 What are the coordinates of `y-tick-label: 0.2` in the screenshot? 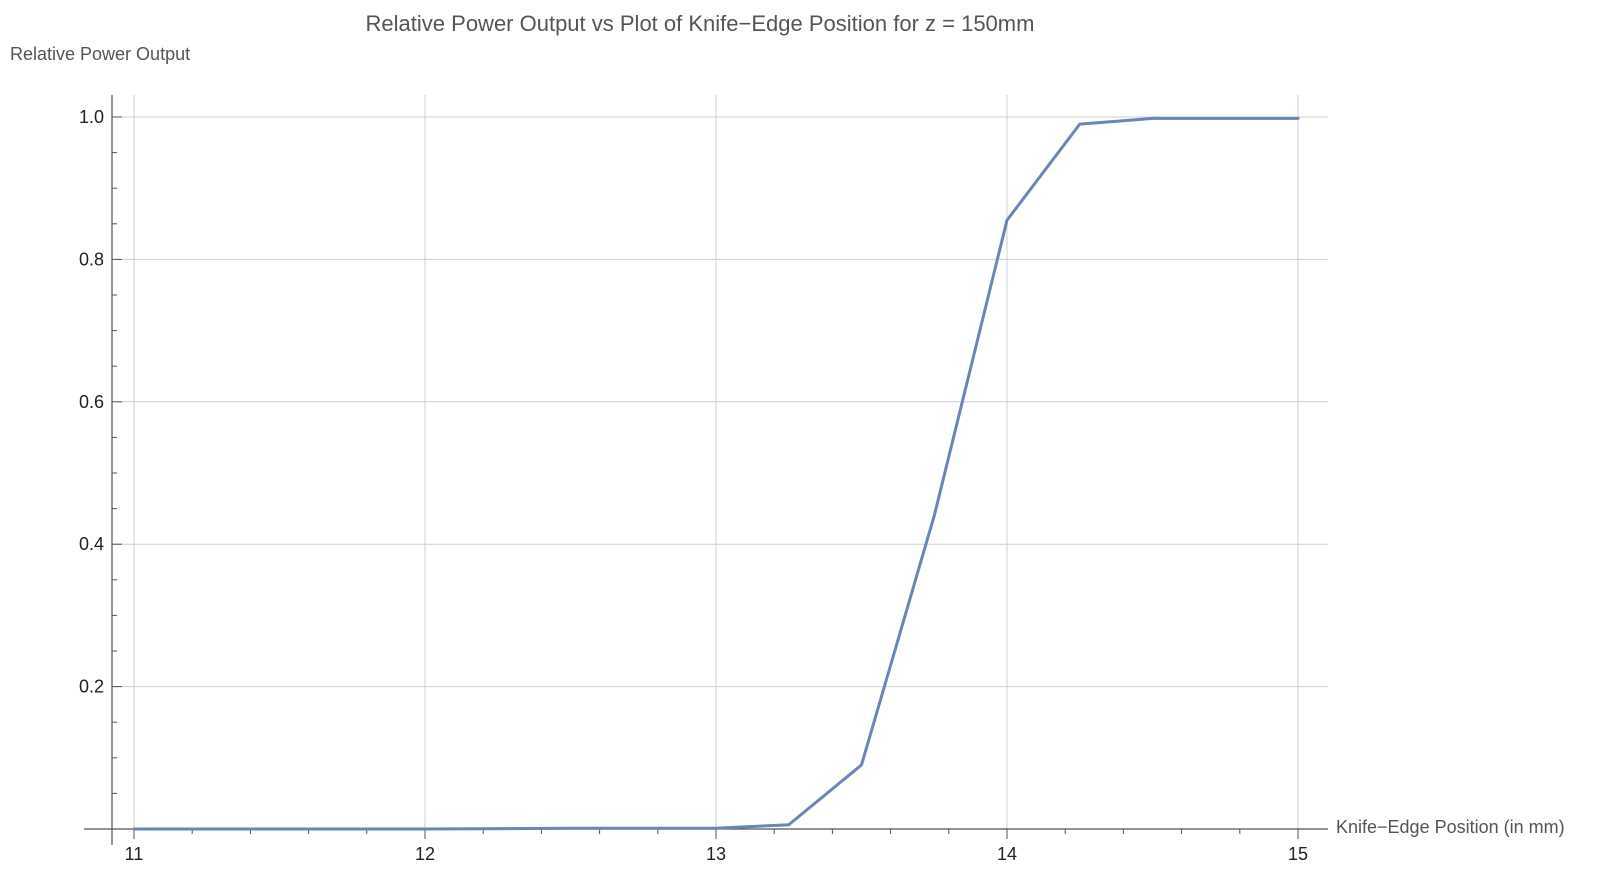 It's located at (91, 687).